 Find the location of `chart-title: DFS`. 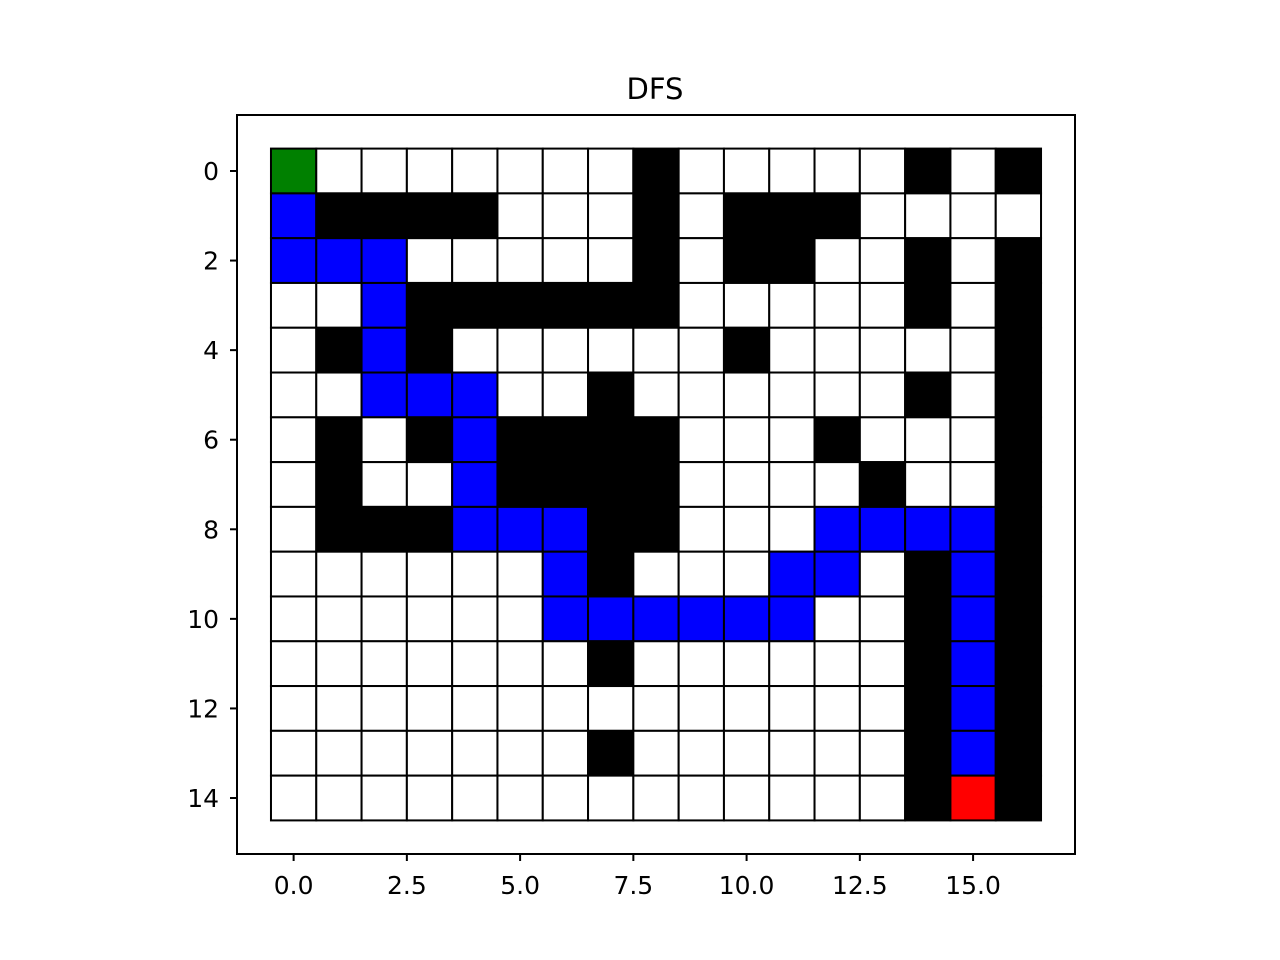

chart-title: DFS is located at coordinates (655, 89).